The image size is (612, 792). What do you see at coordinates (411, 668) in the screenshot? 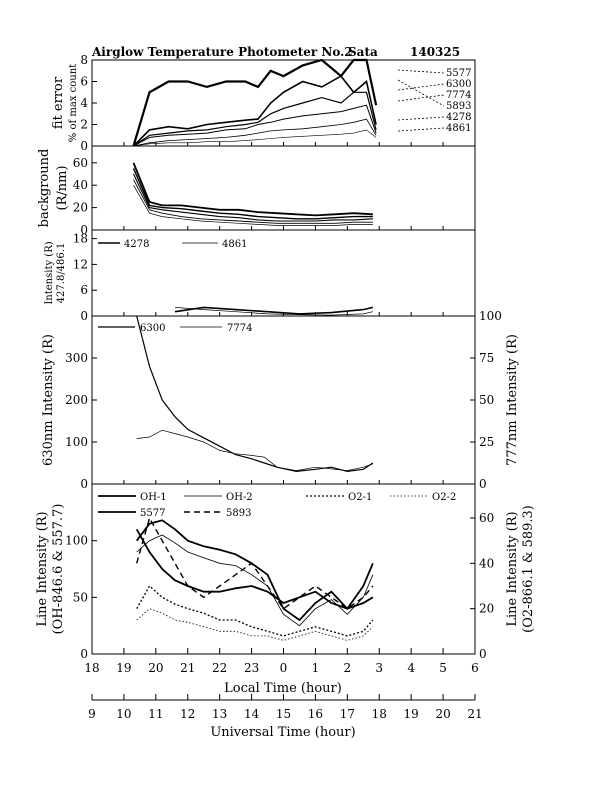
I see `local-time-tick-label: 4` at bounding box center [411, 668].